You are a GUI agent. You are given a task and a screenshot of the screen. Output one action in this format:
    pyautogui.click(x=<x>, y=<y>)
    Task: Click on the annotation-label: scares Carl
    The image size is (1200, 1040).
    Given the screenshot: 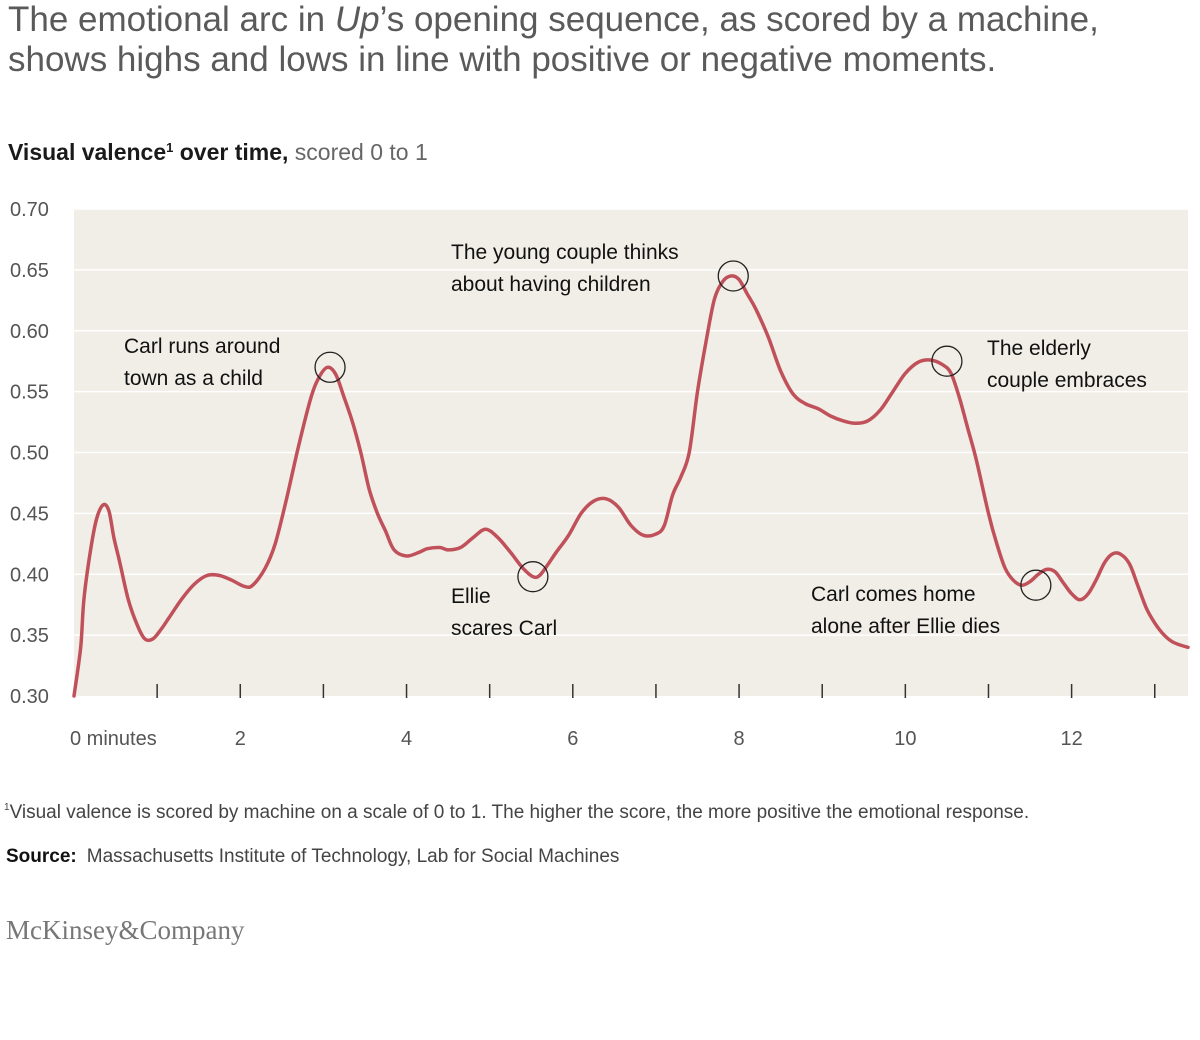 What is the action you would take?
    pyautogui.click(x=504, y=628)
    